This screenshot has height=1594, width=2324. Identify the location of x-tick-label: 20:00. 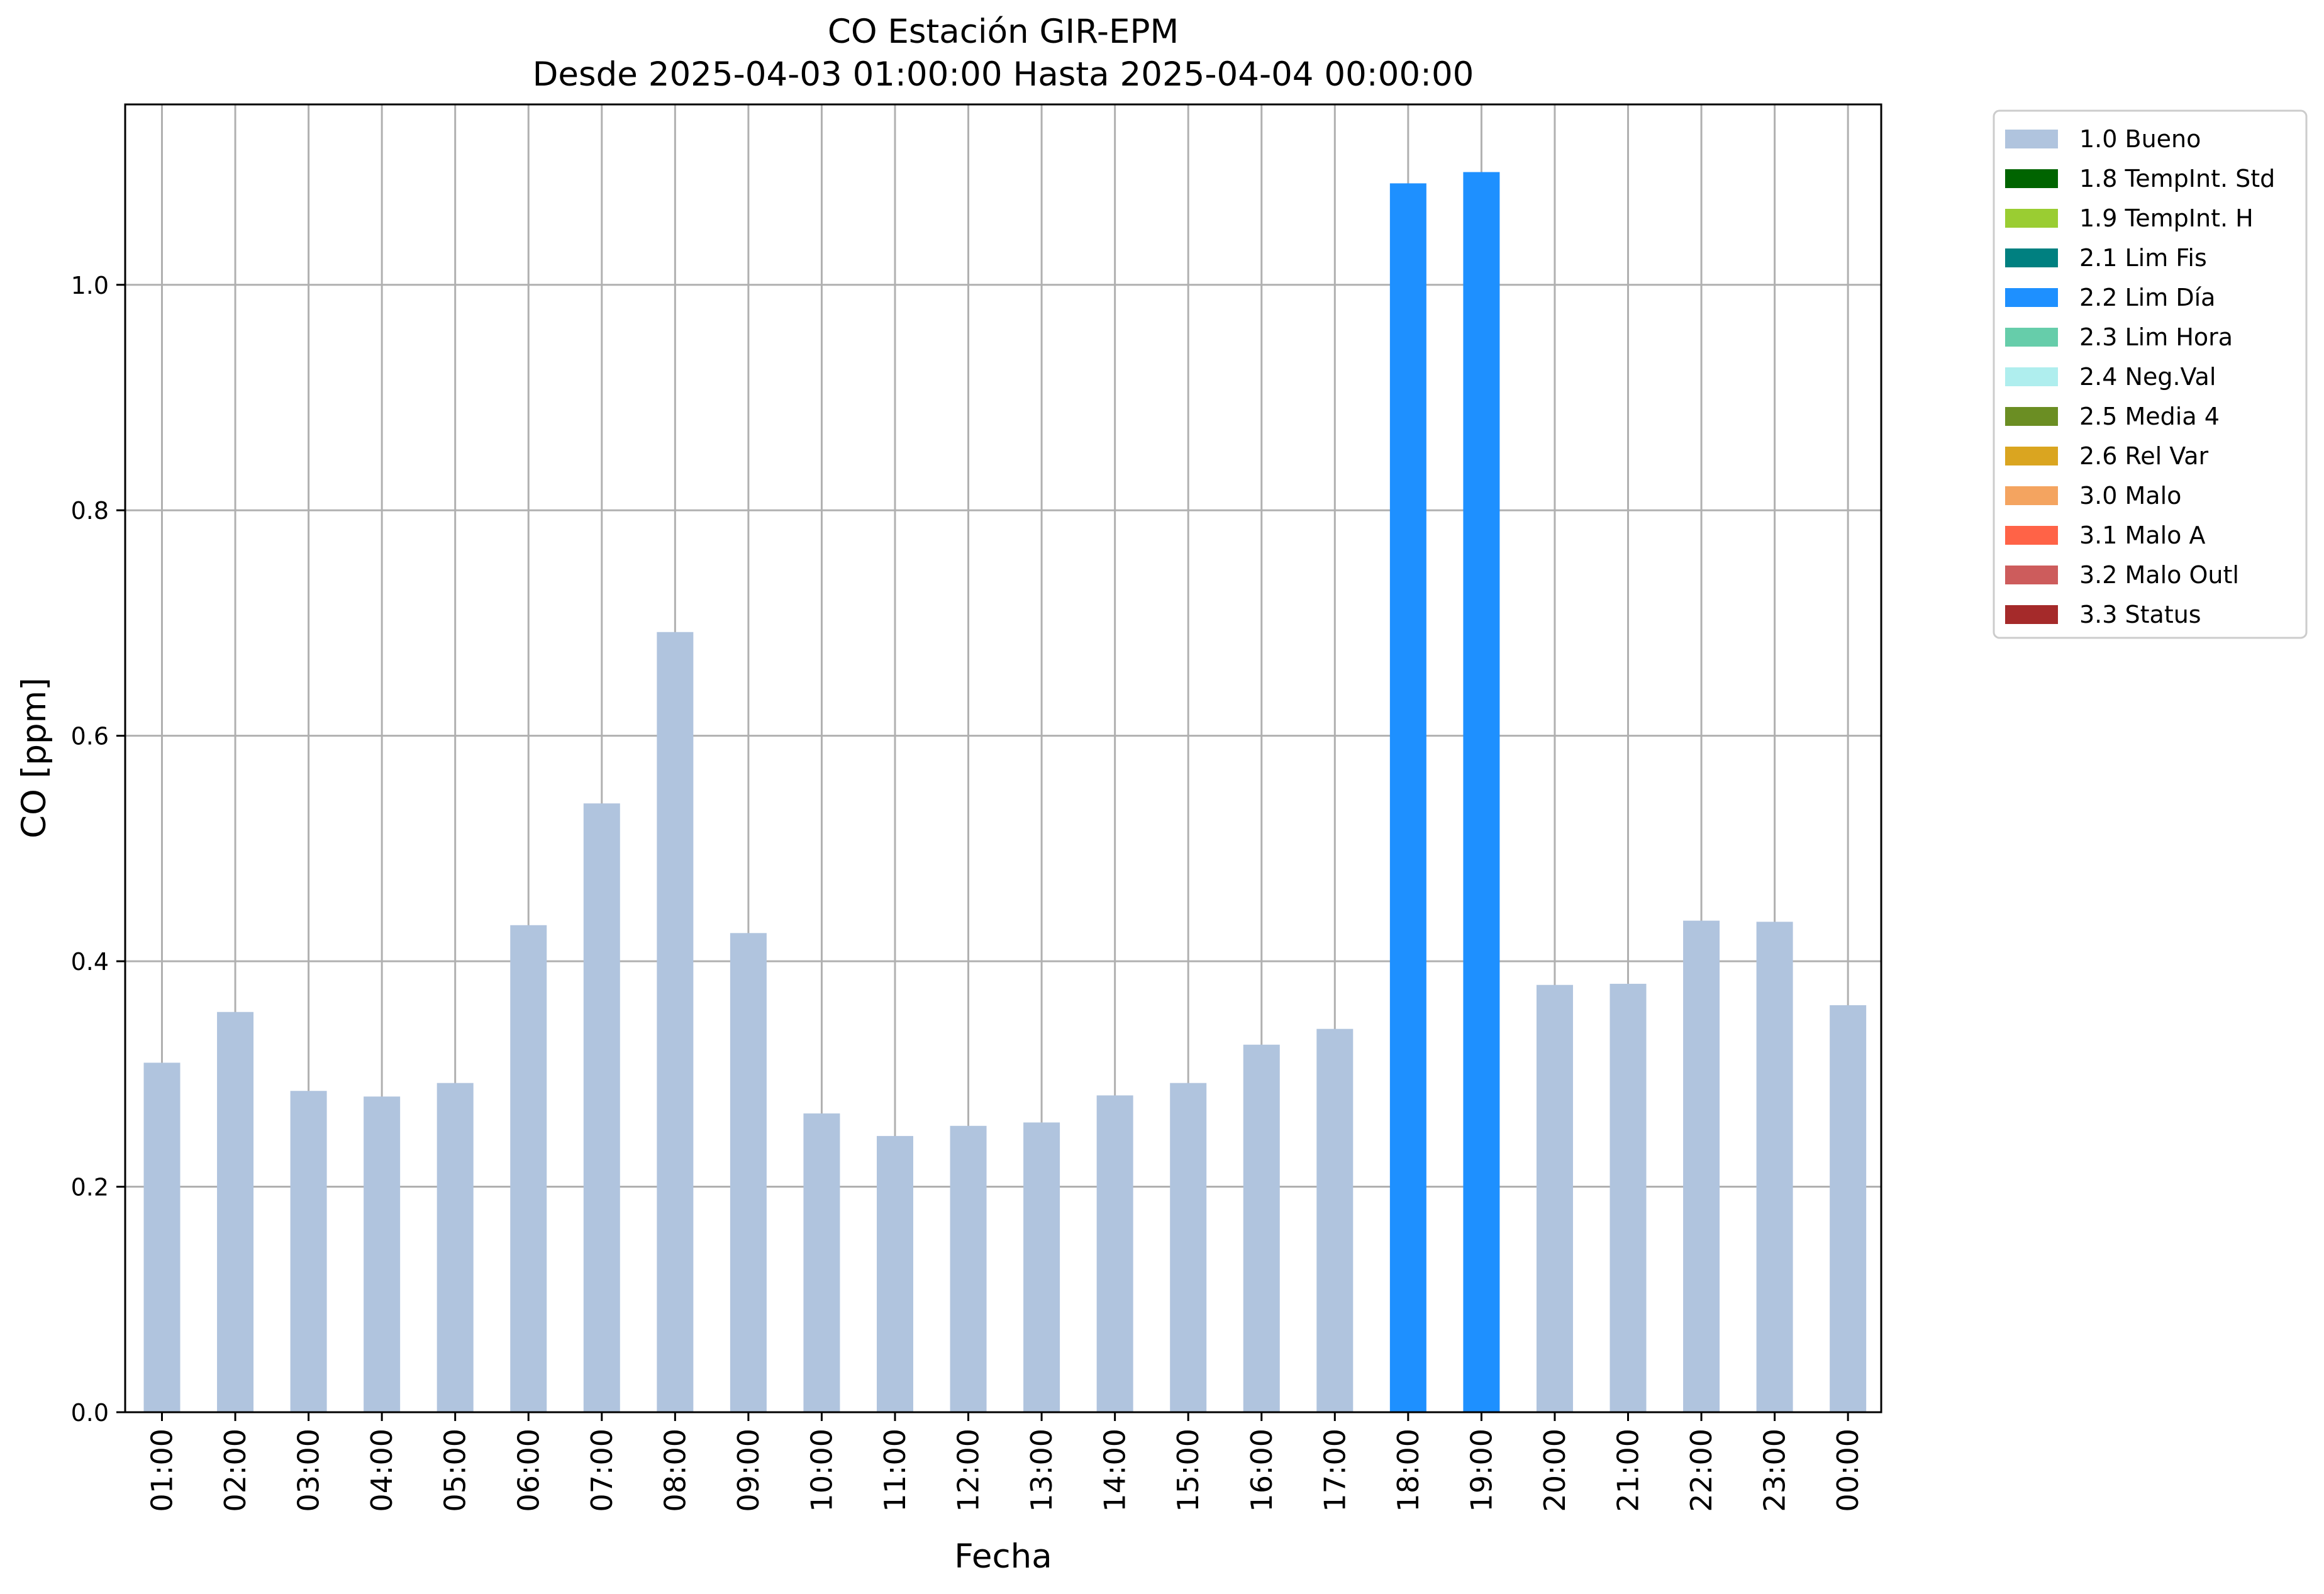
(1555, 1470).